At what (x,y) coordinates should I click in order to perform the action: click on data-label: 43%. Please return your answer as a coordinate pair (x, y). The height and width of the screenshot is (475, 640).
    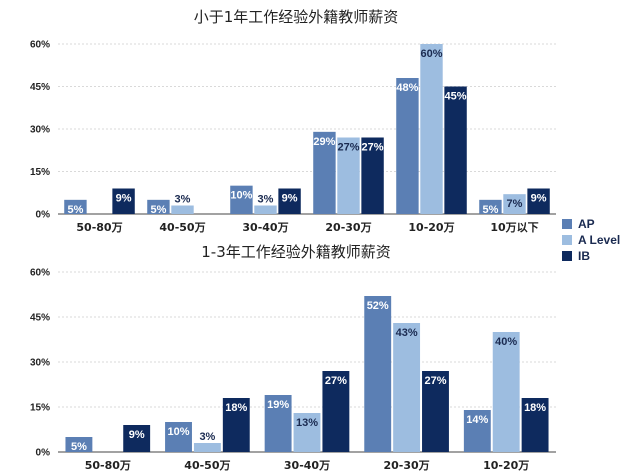
    Looking at the image, I should click on (407, 333).